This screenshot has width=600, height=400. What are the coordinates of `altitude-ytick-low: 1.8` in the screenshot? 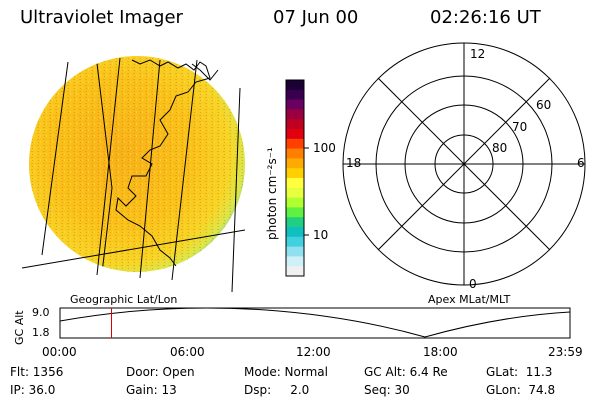 It's located at (41, 332).